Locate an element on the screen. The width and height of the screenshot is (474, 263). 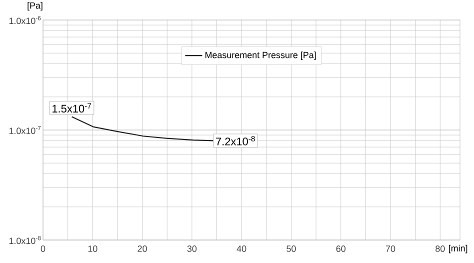
x-tick-label: 60 is located at coordinates (341, 249).